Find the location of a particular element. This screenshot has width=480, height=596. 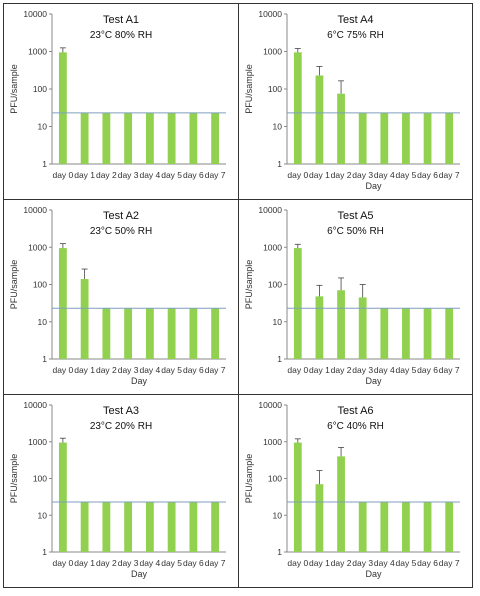

x-tick-label: day 1 is located at coordinates (84, 175).